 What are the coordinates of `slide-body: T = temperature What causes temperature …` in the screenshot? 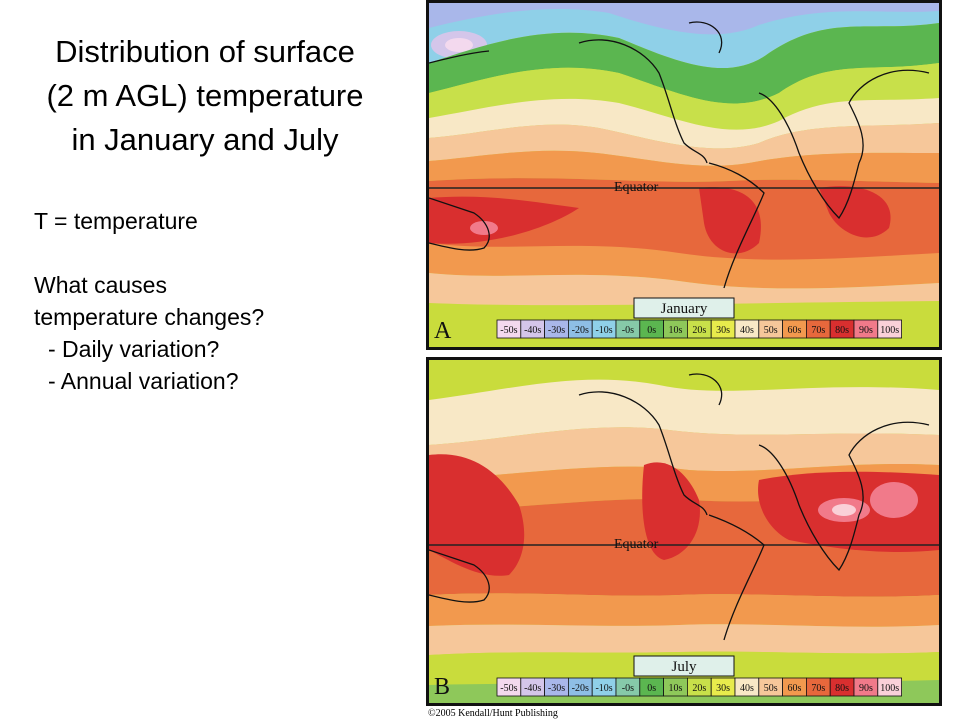 It's located at (149, 301).